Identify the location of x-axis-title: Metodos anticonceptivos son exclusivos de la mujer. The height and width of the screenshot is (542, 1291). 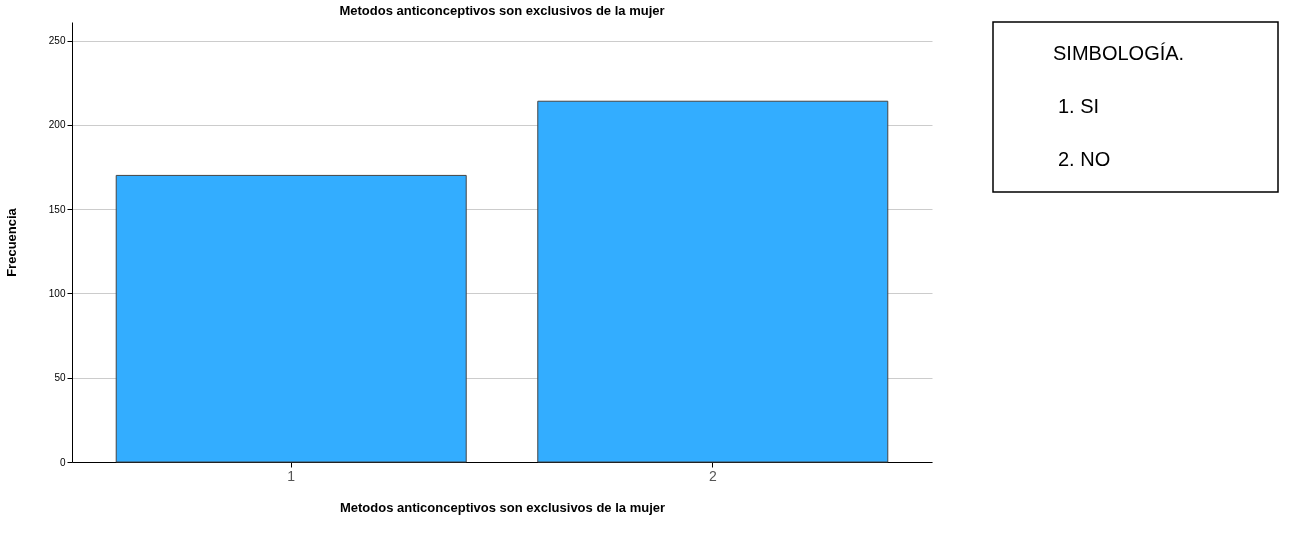
(502, 507).